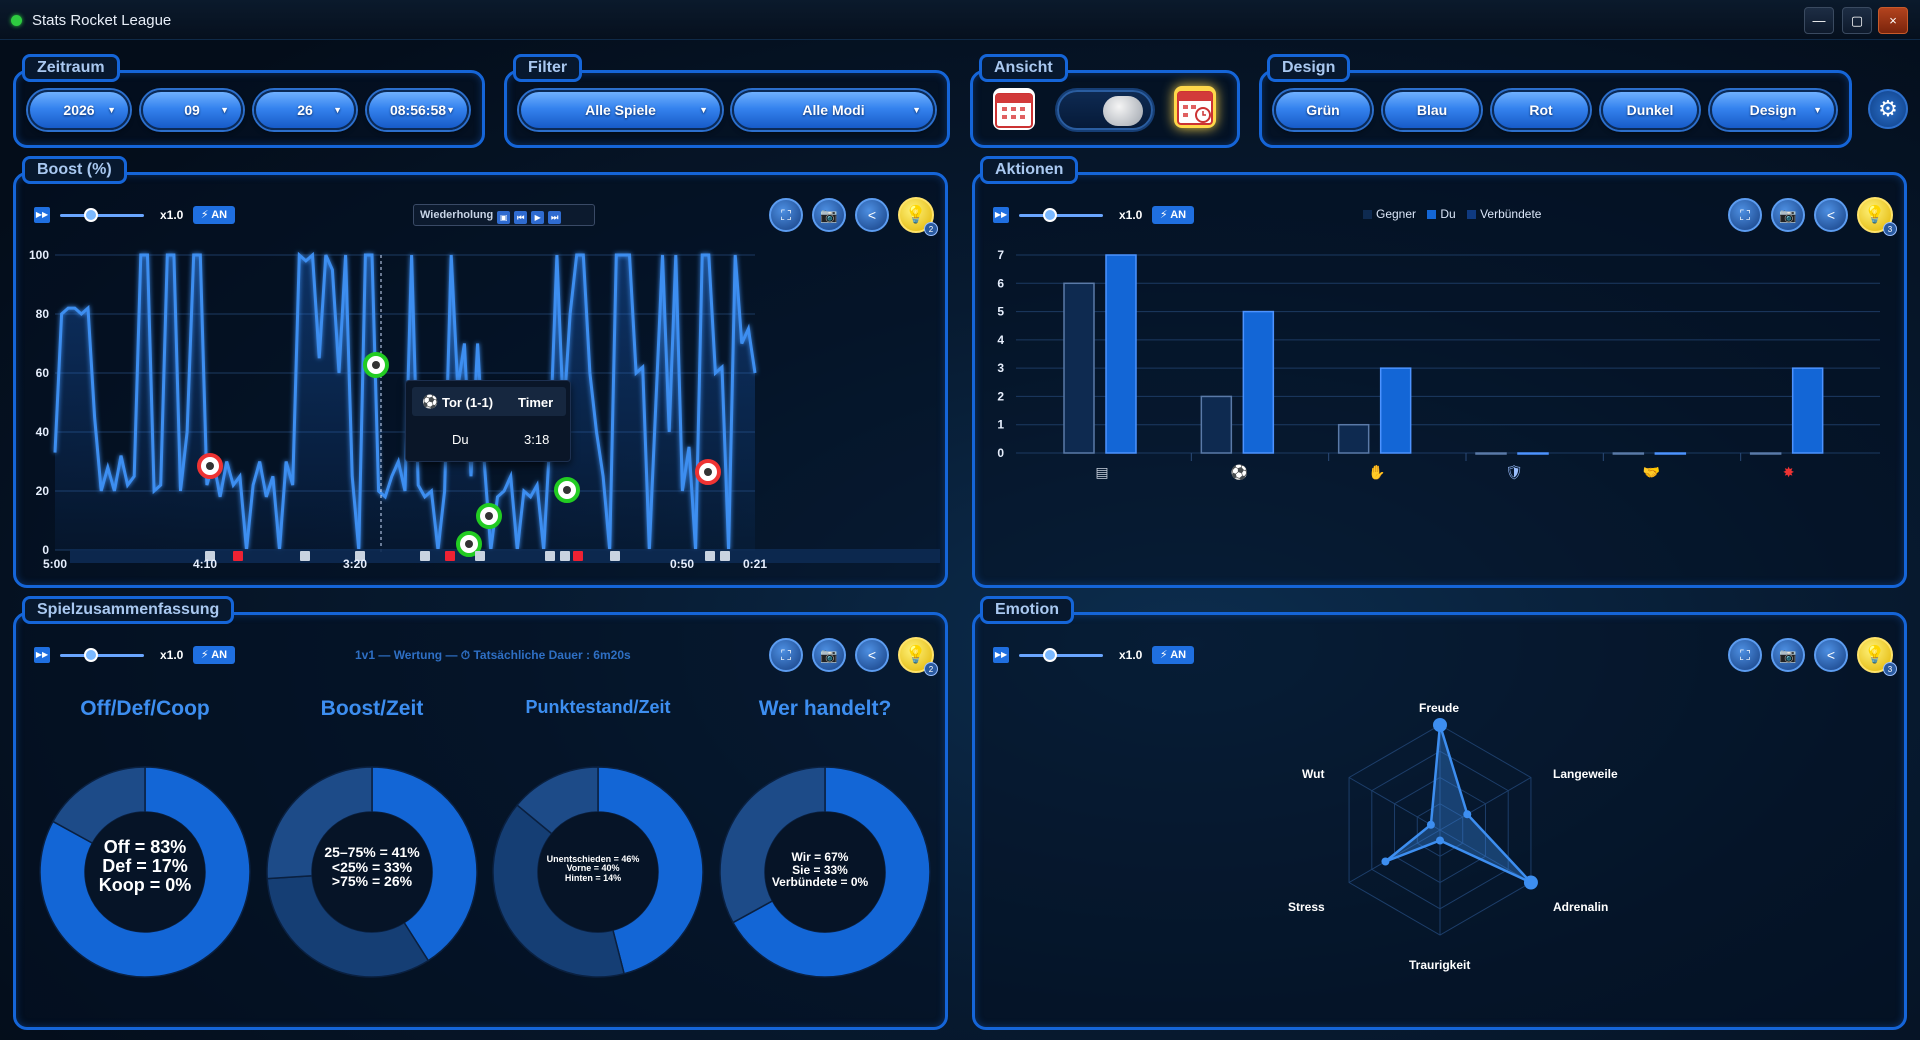 The height and width of the screenshot is (1040, 1920). What do you see at coordinates (71, 68) in the screenshot?
I see `zeitraum-title: Zeitraum` at bounding box center [71, 68].